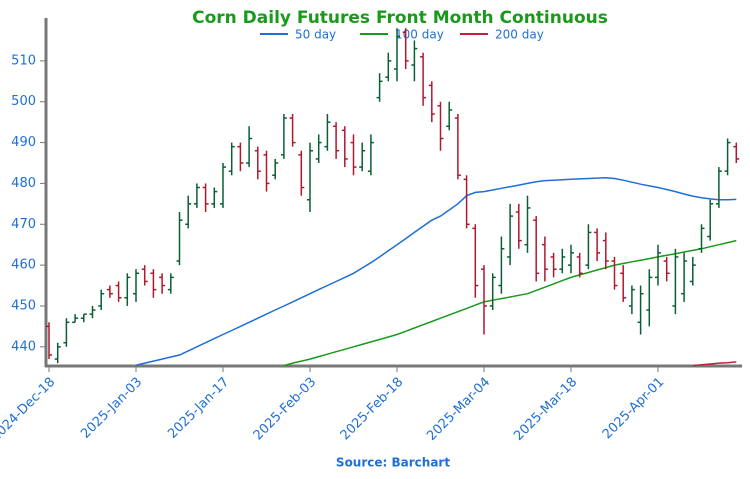  I want to click on y-tick-label: 510, so click(23, 60).